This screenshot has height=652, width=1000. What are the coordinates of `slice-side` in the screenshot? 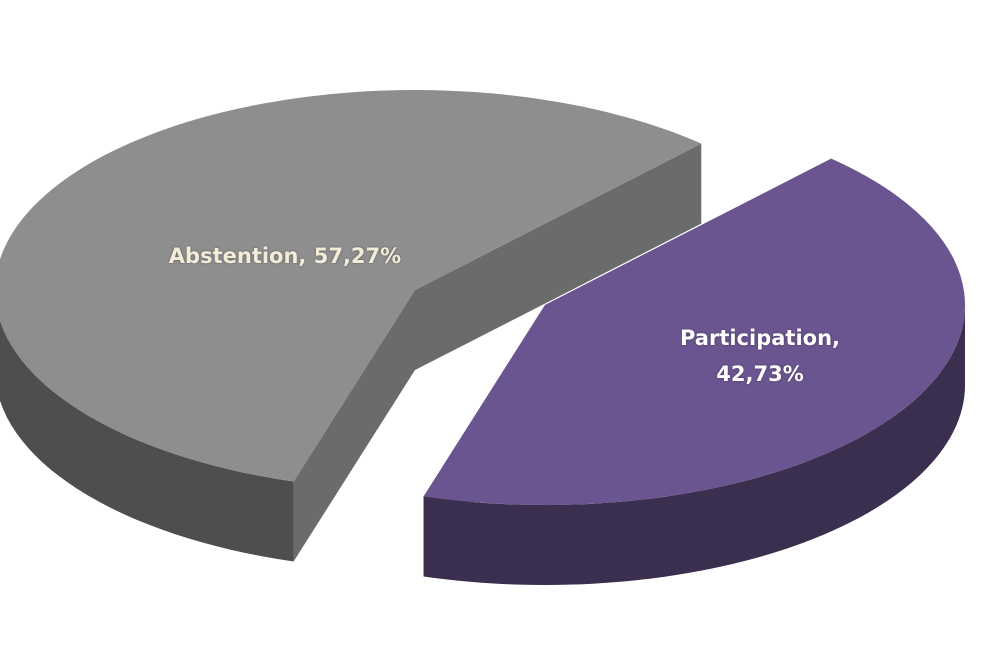 It's located at (147, 441).